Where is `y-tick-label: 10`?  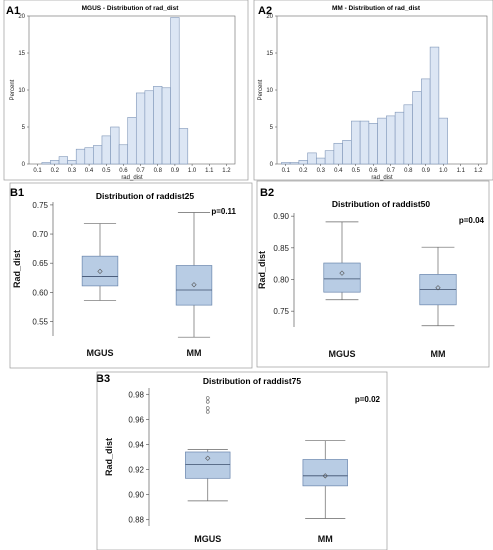
y-tick-label: 10 is located at coordinates (269, 91).